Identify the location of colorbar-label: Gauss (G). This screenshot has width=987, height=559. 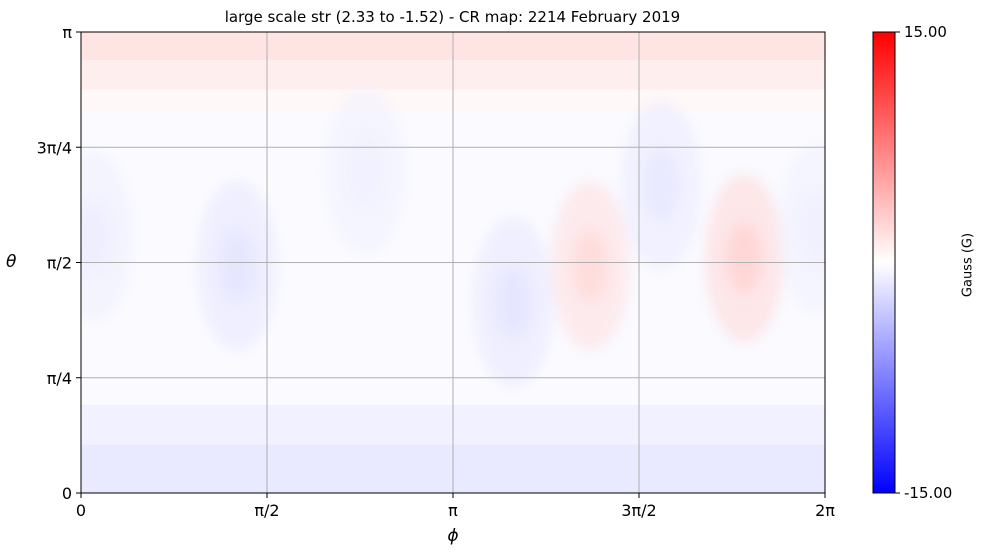
(968, 265).